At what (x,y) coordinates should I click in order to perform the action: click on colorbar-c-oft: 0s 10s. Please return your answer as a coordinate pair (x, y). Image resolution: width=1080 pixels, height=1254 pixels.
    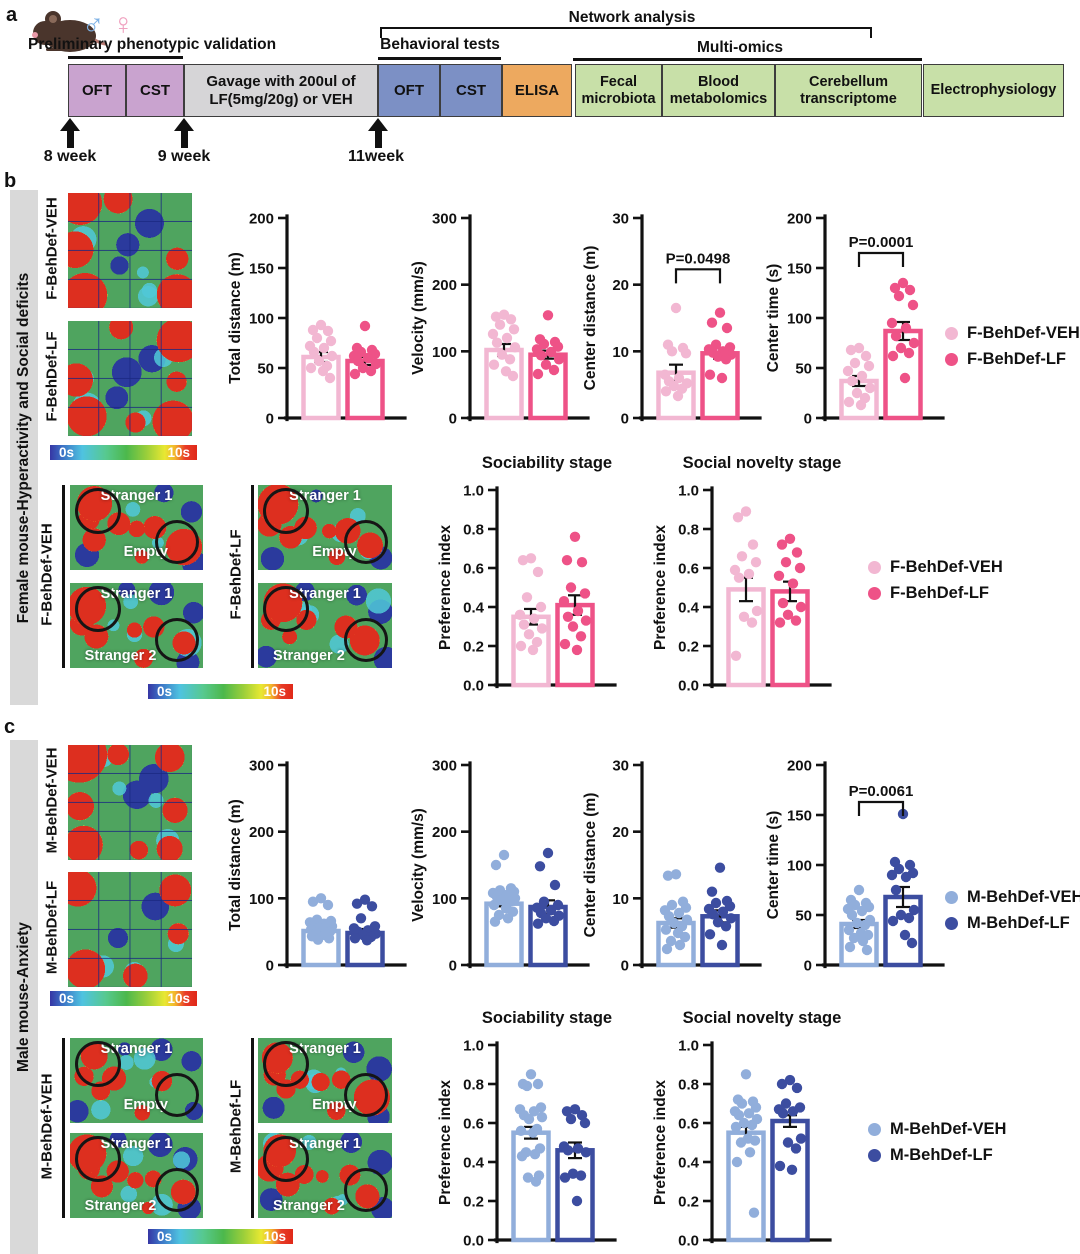
    Looking at the image, I should click on (123, 998).